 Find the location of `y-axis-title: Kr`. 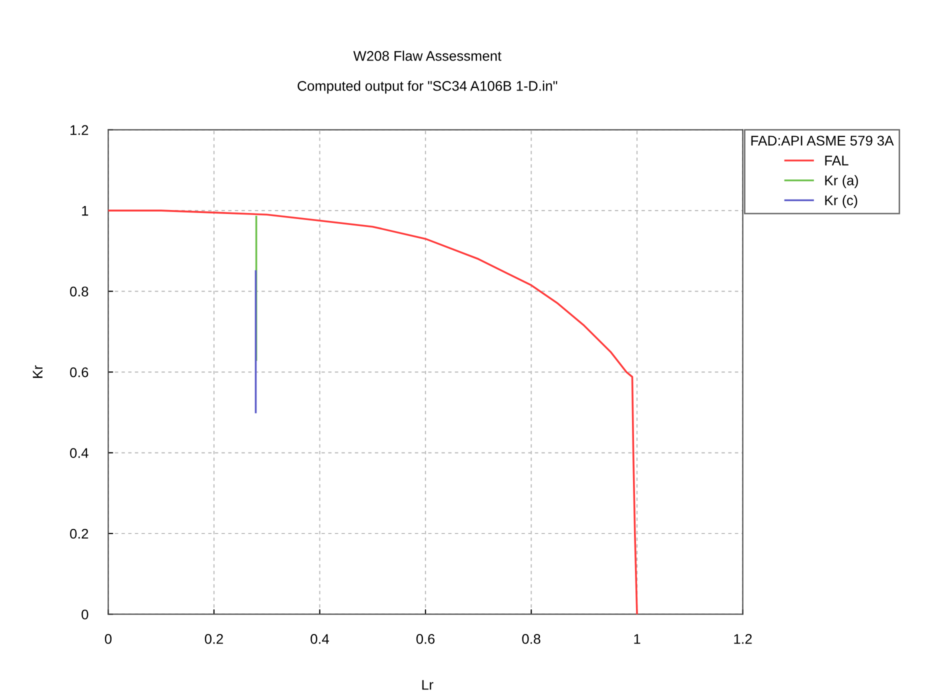

y-axis-title: Kr is located at coordinates (37, 371).